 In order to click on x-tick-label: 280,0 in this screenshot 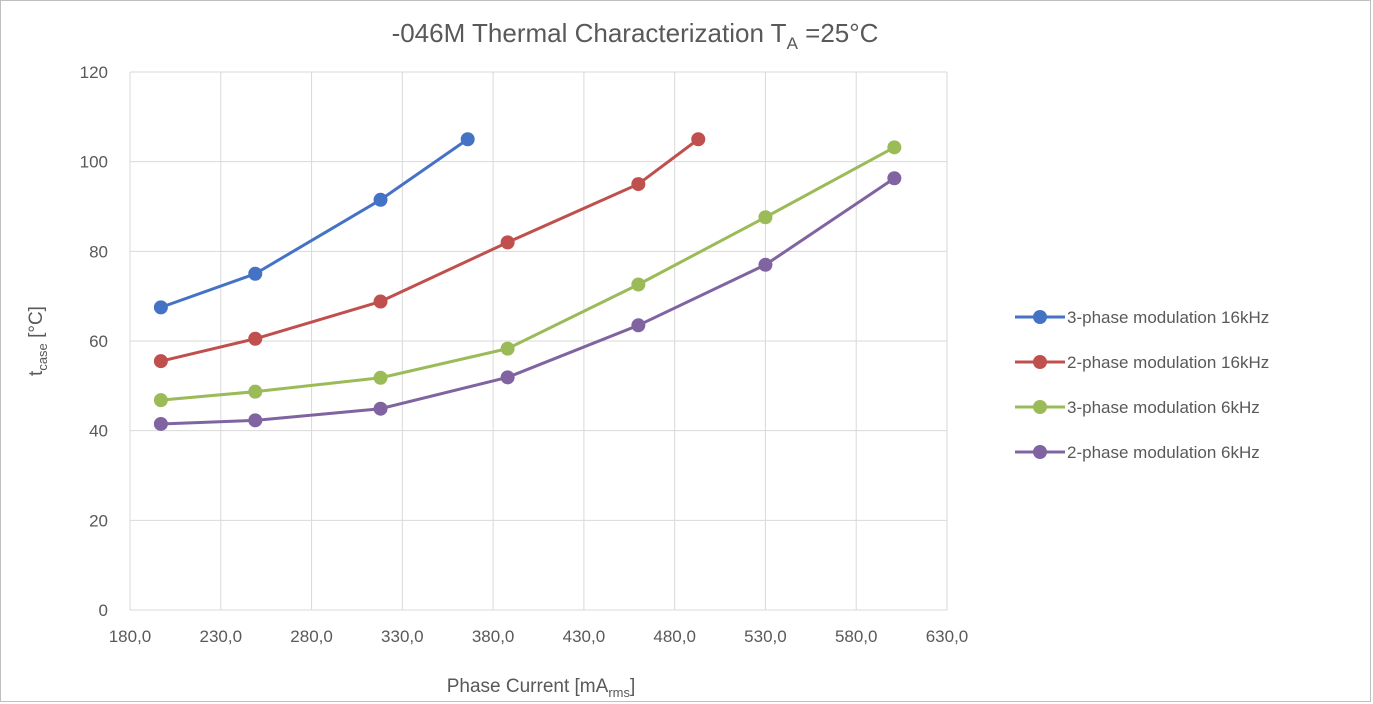, I will do `click(311, 636)`.